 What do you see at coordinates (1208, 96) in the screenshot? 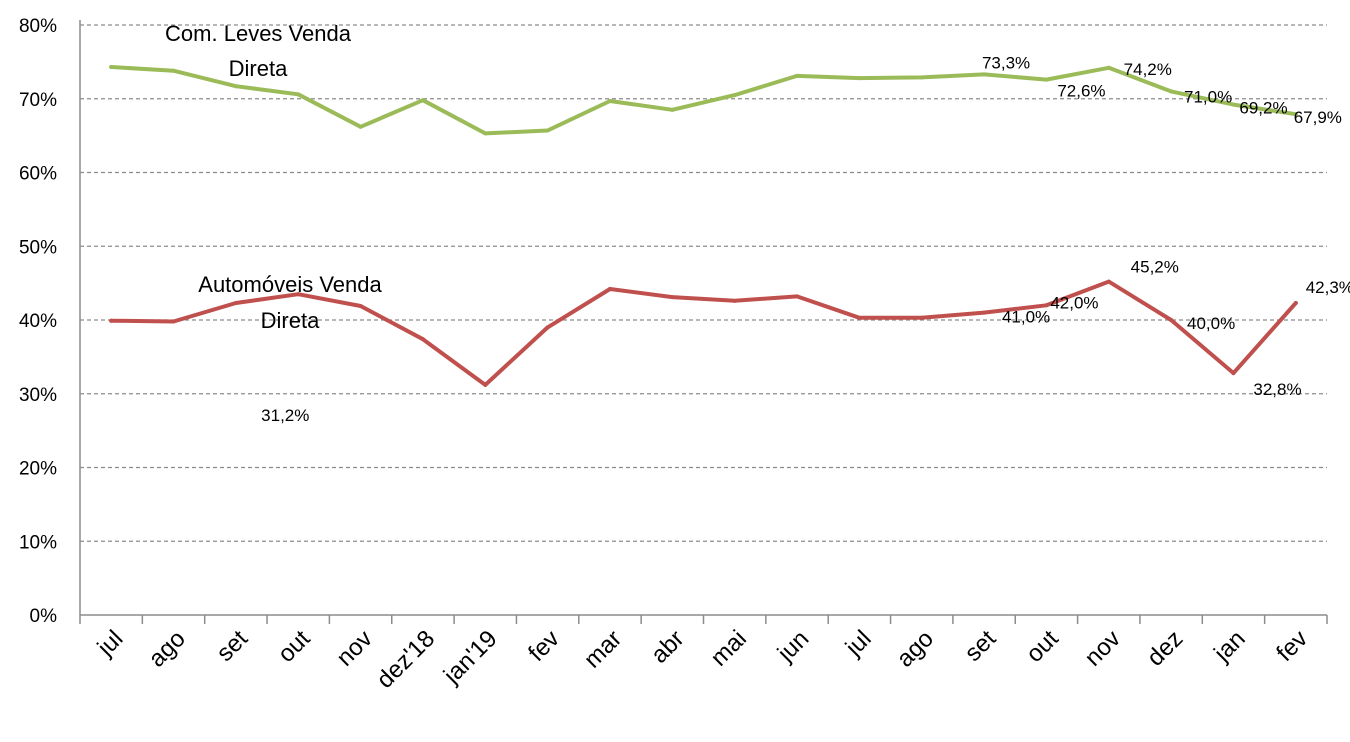
I see `data-label: 71,0%` at bounding box center [1208, 96].